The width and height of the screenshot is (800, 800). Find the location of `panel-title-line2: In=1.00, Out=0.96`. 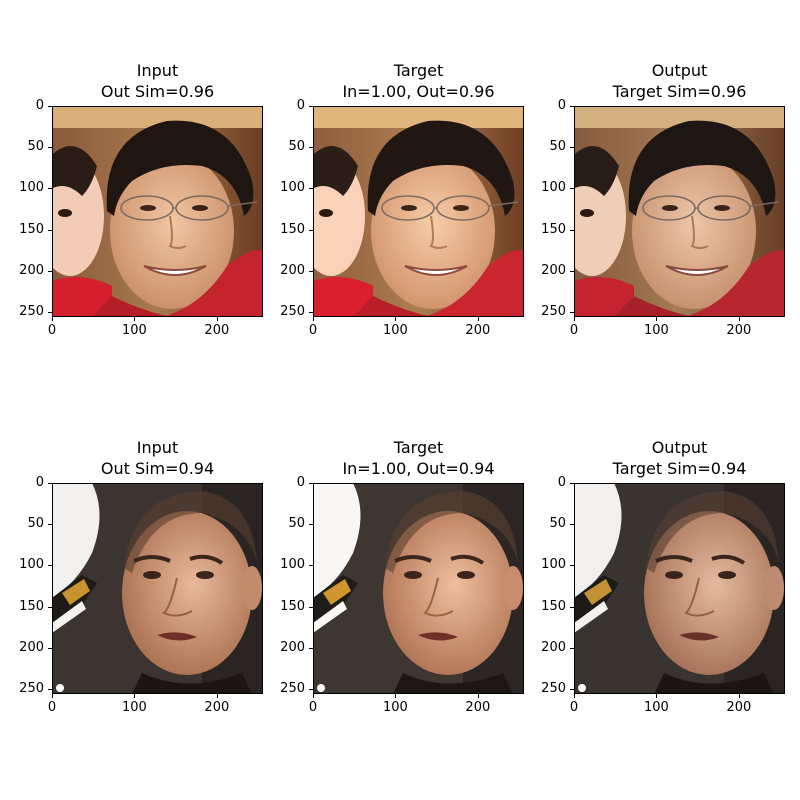

panel-title-line2: In=1.00, Out=0.96 is located at coordinates (418, 91).